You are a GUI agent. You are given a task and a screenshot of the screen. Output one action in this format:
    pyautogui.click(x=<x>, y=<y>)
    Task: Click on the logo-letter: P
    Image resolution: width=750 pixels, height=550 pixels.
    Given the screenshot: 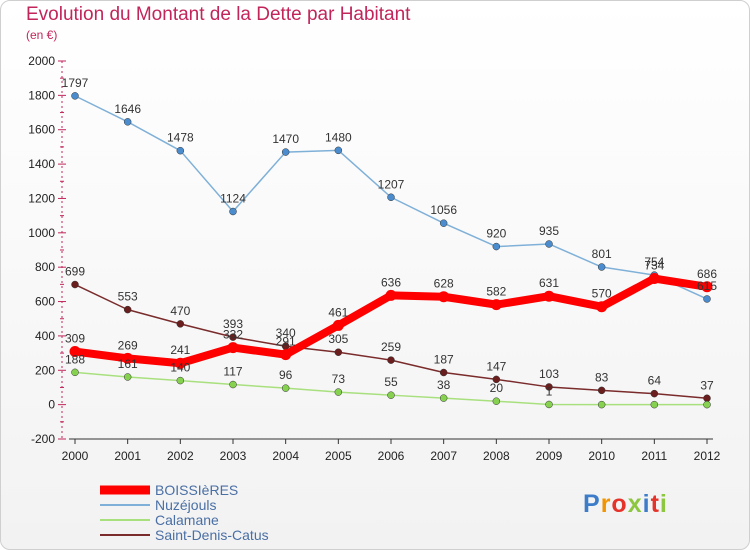 What is the action you would take?
    pyautogui.click(x=592, y=504)
    